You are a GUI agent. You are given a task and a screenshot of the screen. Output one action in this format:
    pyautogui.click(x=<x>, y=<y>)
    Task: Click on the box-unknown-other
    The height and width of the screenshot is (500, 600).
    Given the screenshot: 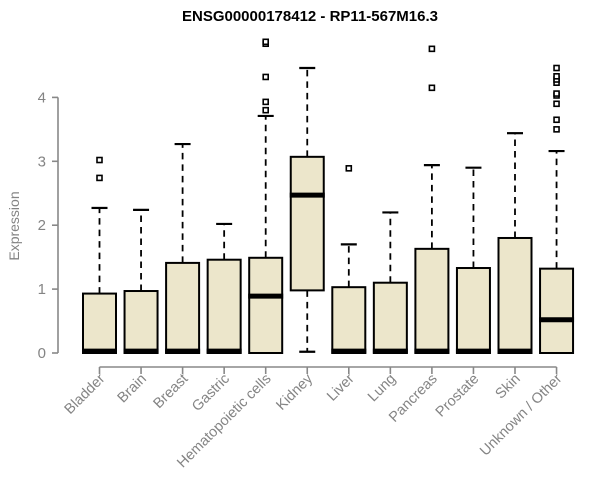 What is the action you would take?
    pyautogui.click(x=557, y=311)
    